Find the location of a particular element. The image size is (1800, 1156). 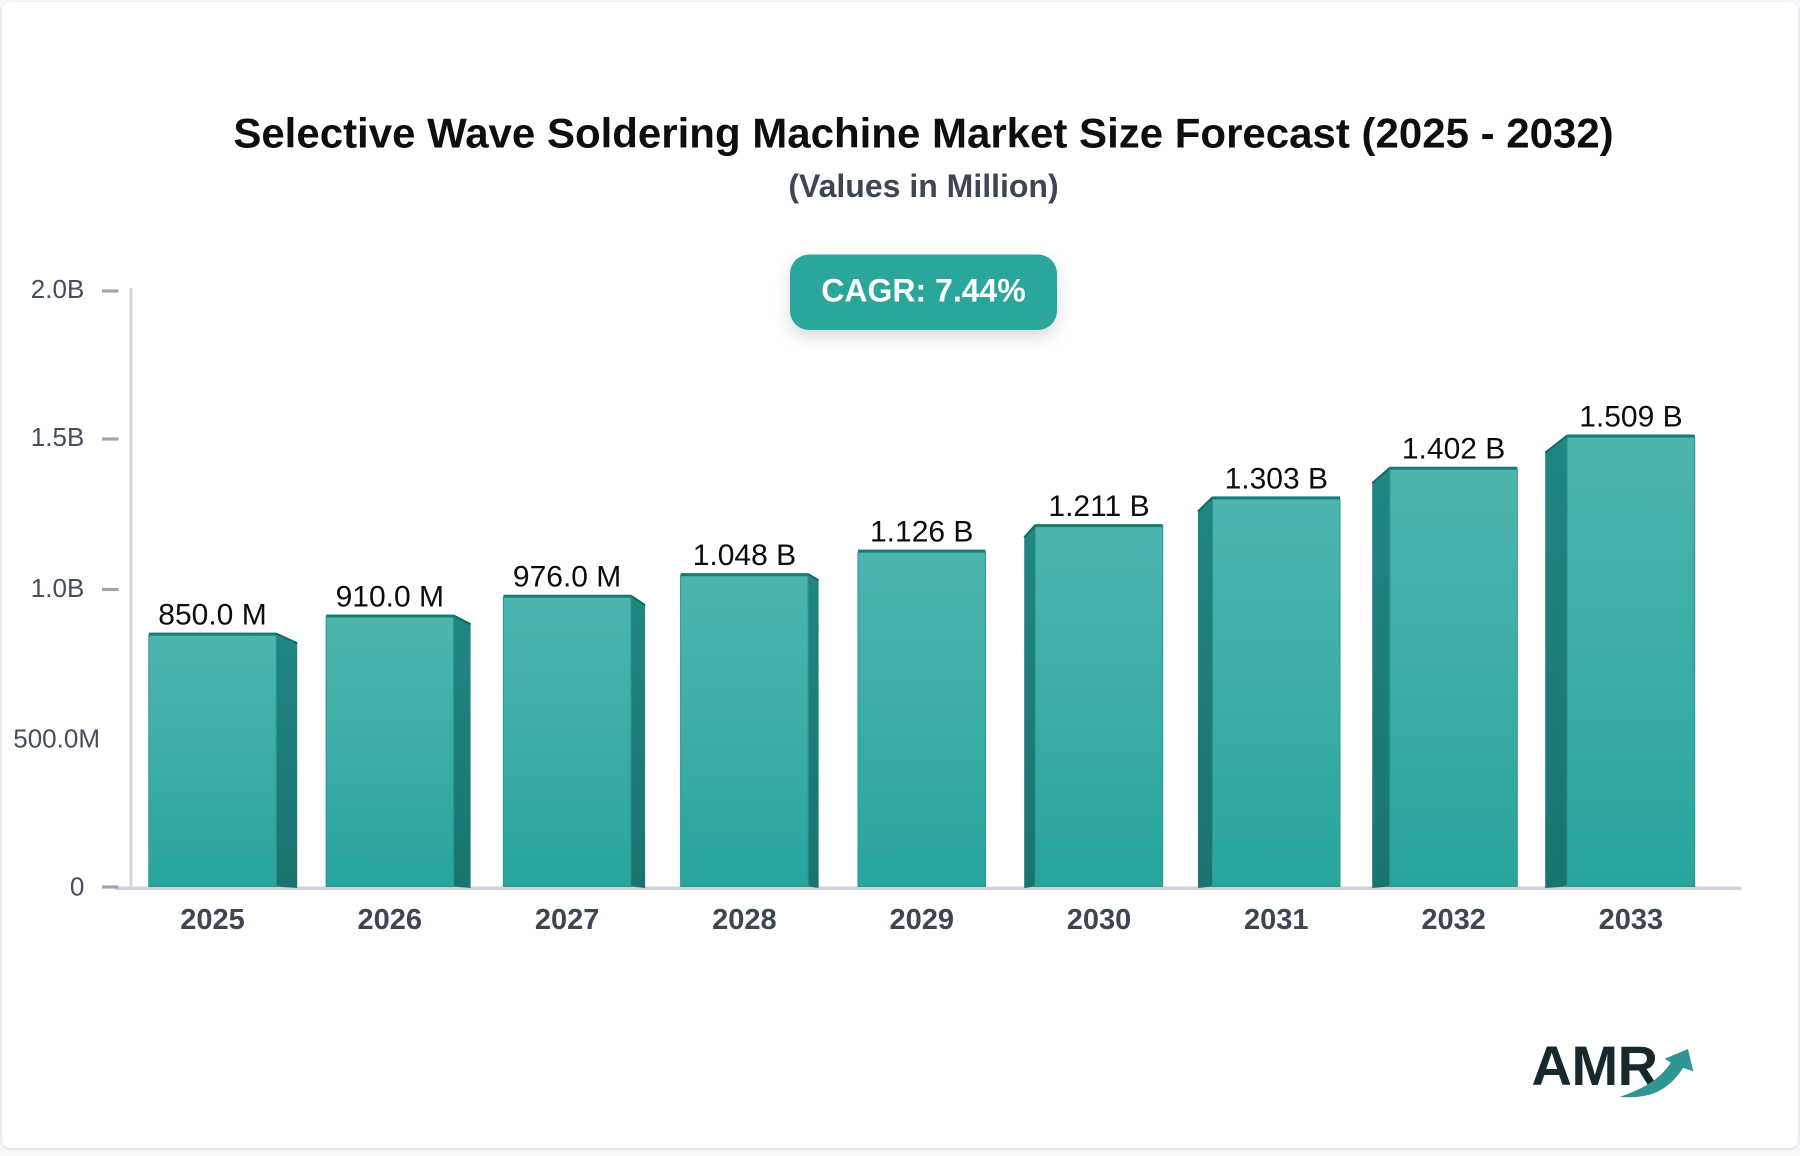

svg-text: 850.0 M is located at coordinates (212, 615).